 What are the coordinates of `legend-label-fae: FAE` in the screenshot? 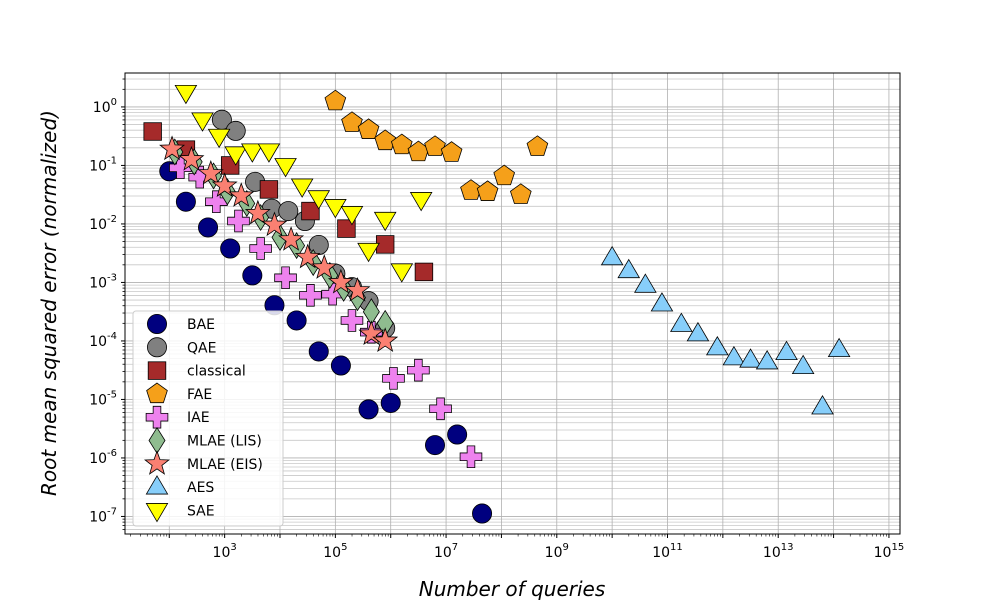 It's located at (199, 395).